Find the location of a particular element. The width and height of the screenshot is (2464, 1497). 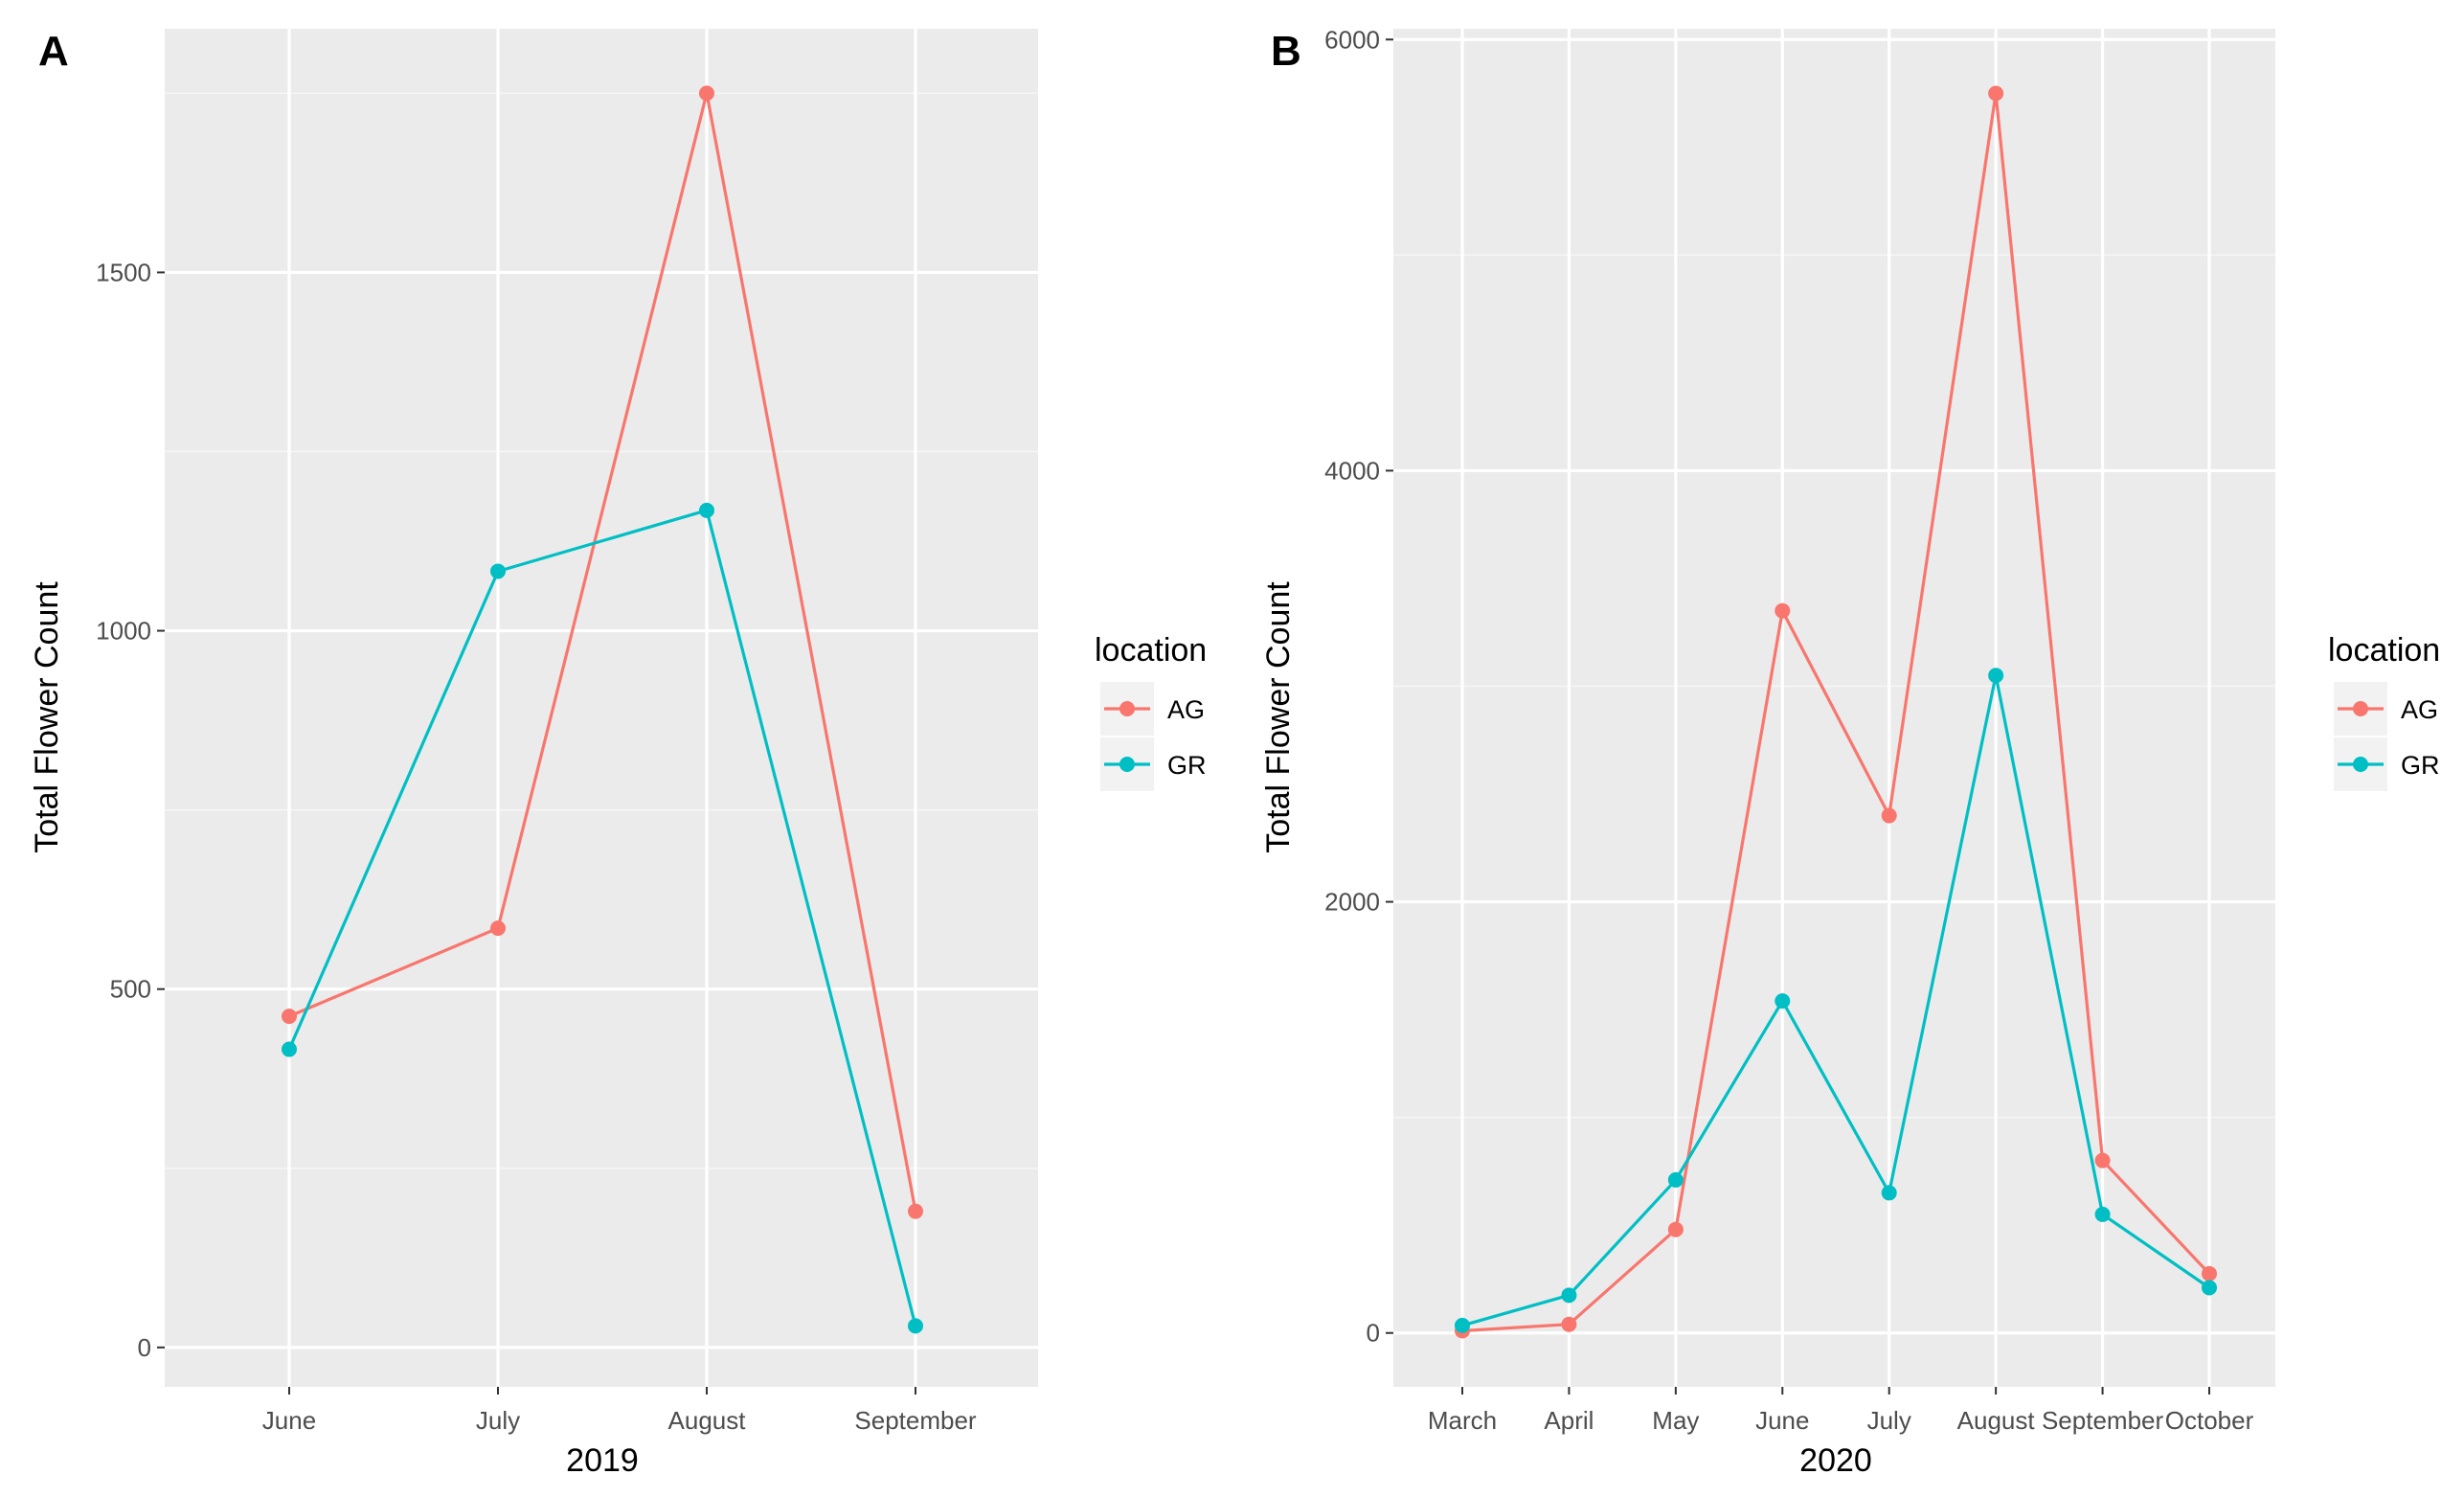

x-axis-title: 2019 is located at coordinates (602, 1460).